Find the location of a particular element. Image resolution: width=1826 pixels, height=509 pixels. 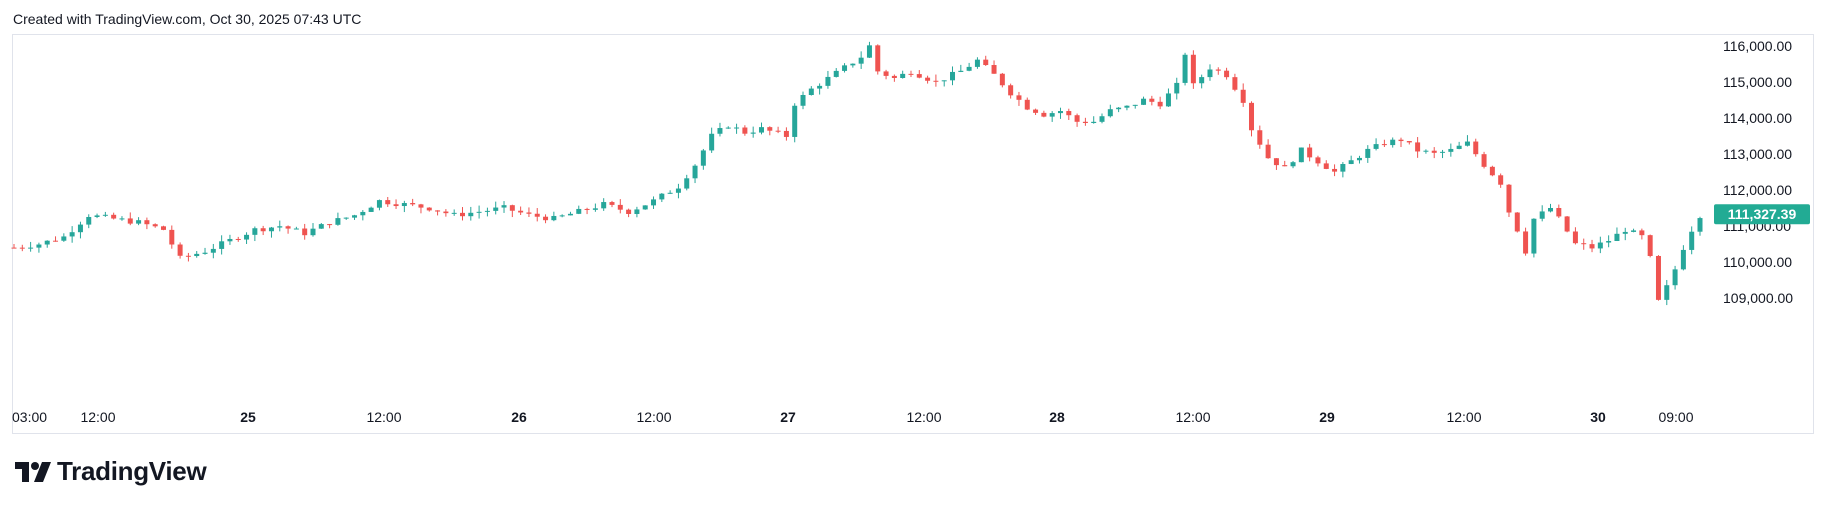

time-tick-label: 30 is located at coordinates (1598, 417).